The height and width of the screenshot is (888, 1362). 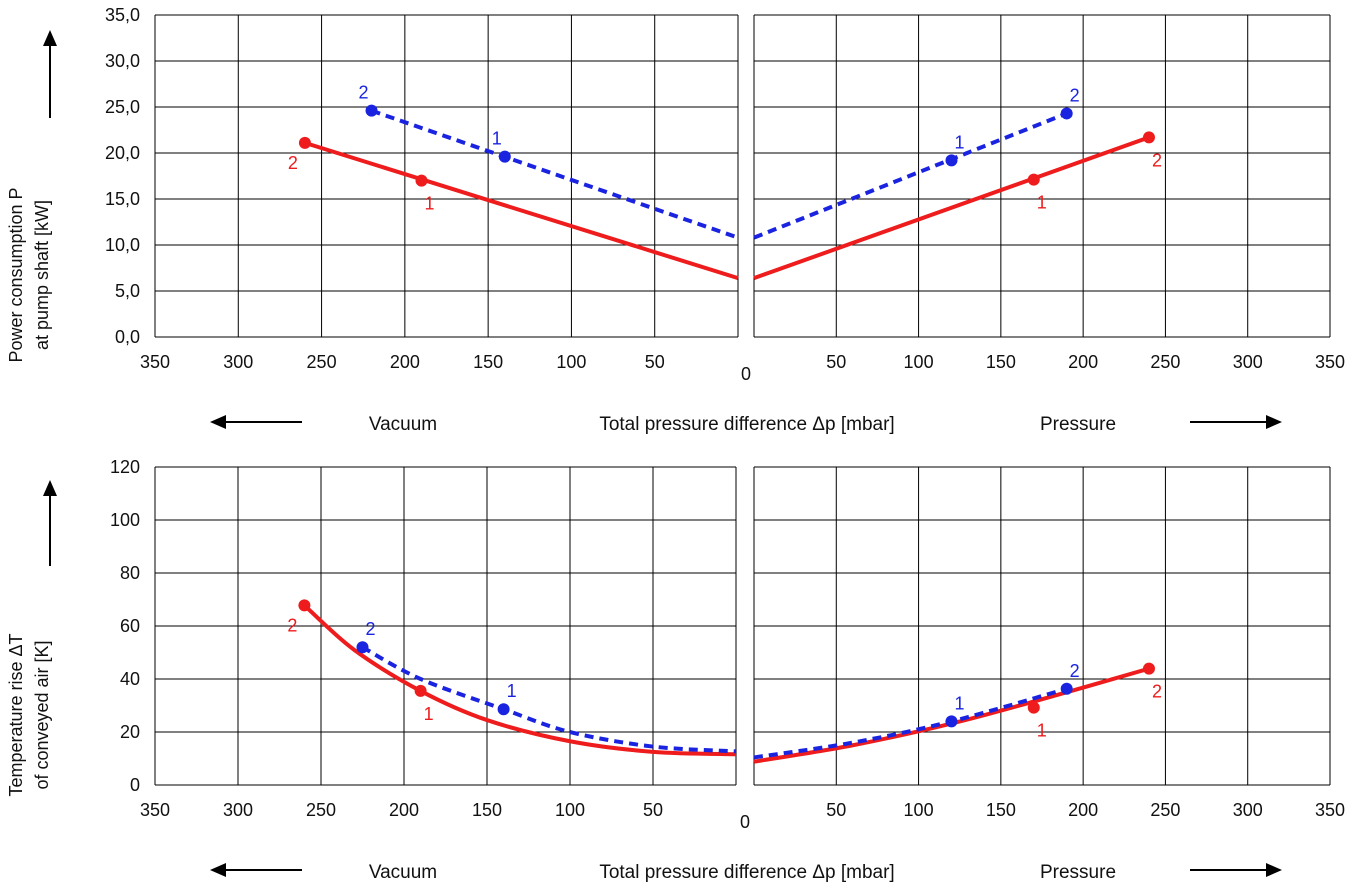 I want to click on y-tick-label: 10,0, so click(x=122, y=245).